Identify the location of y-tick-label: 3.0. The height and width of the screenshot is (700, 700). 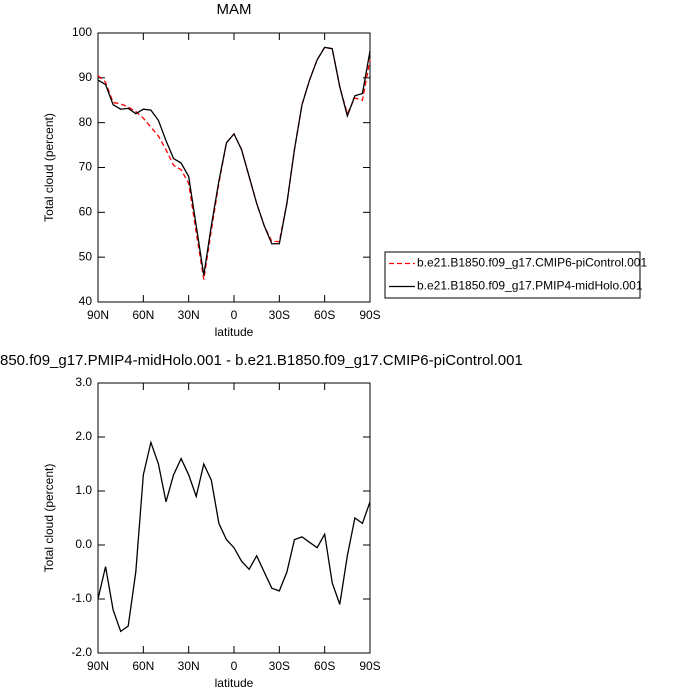
(83, 382).